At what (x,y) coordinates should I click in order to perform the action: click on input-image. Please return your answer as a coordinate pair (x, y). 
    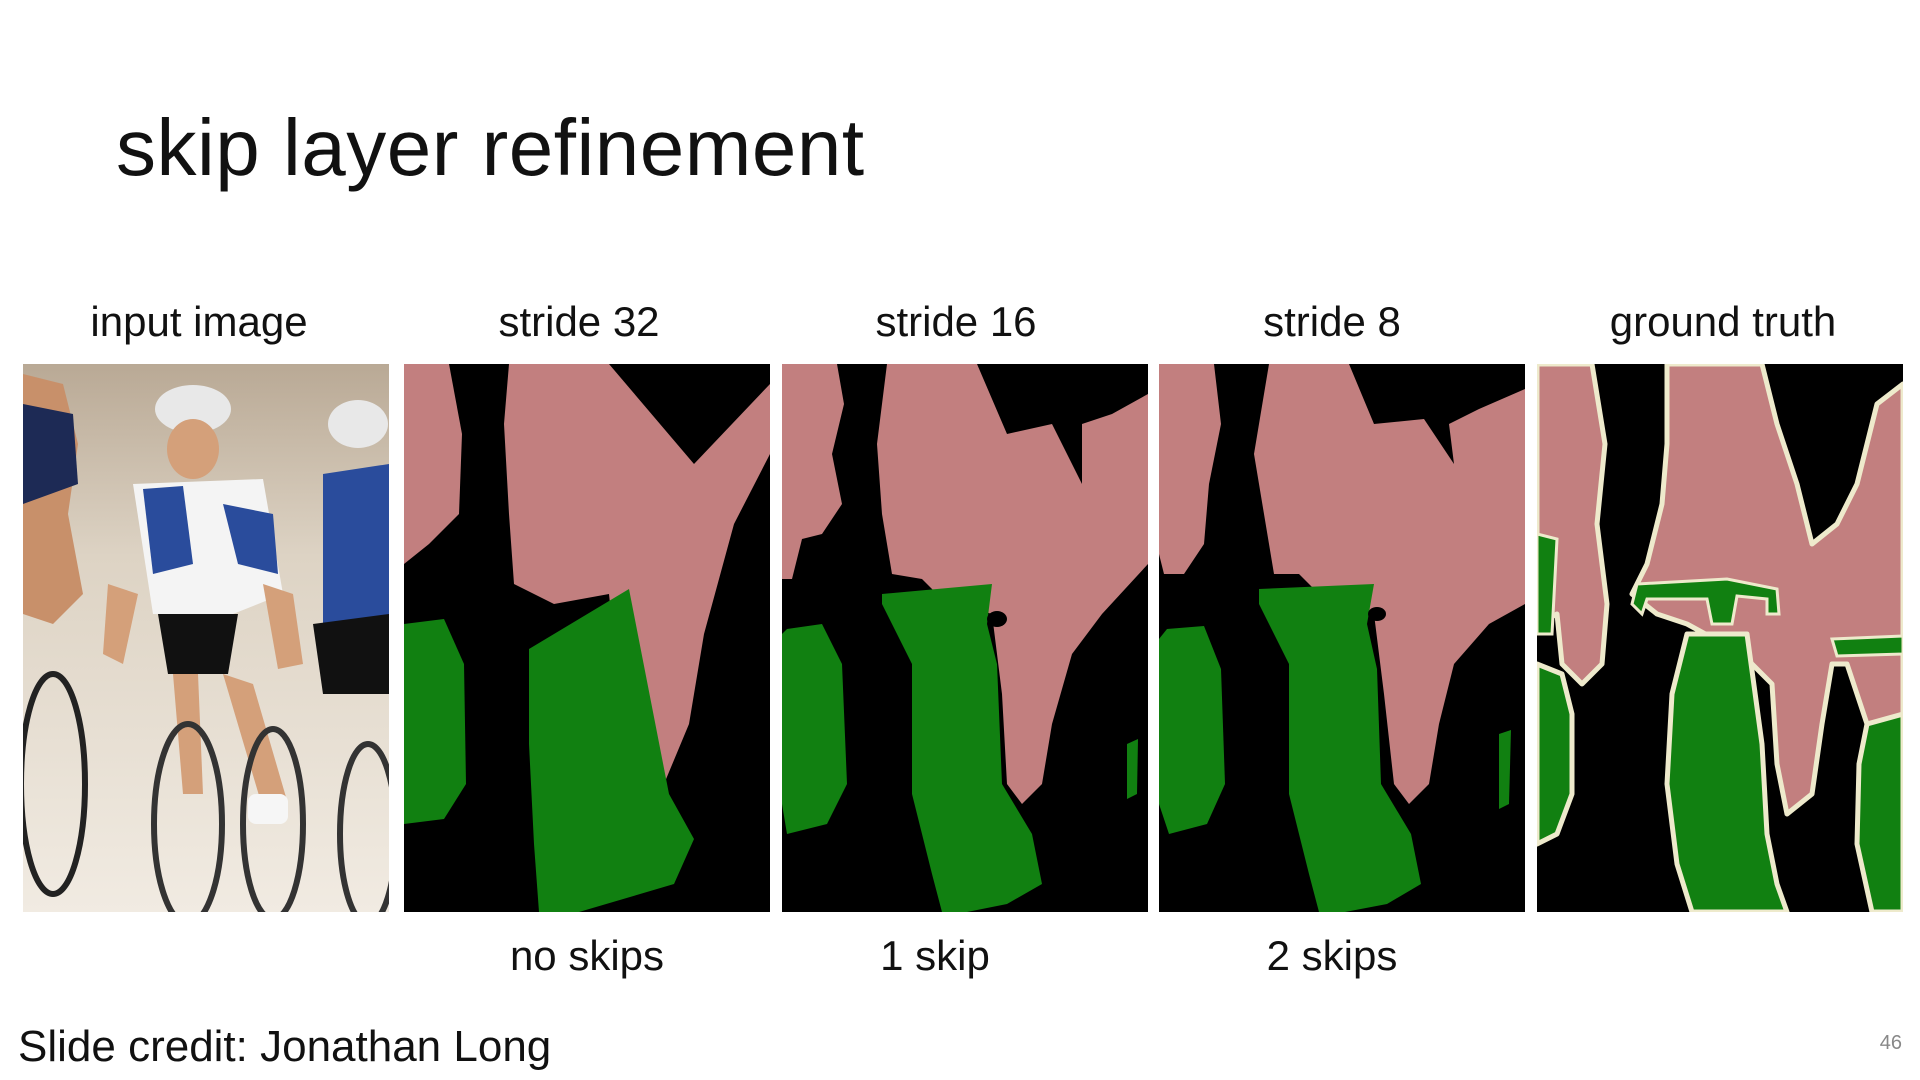
    Looking at the image, I should click on (206, 638).